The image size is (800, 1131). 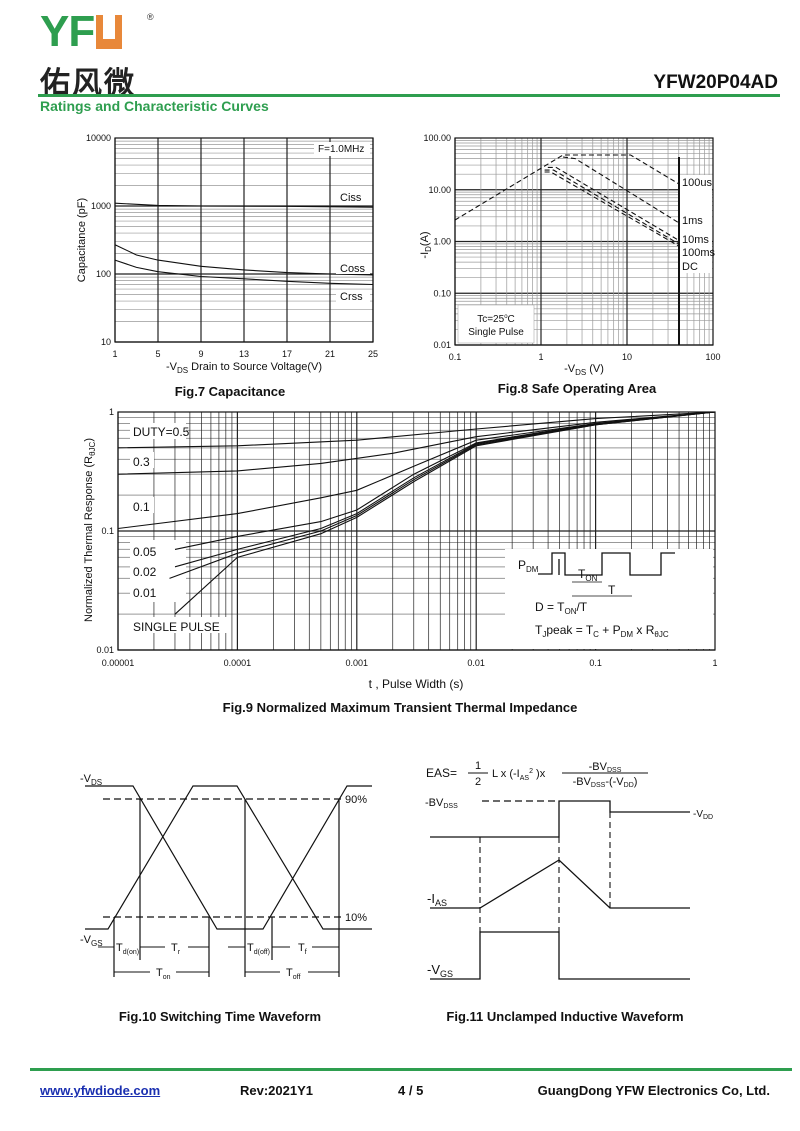 I want to click on y-tick-label: 0.1, so click(x=107, y=531).